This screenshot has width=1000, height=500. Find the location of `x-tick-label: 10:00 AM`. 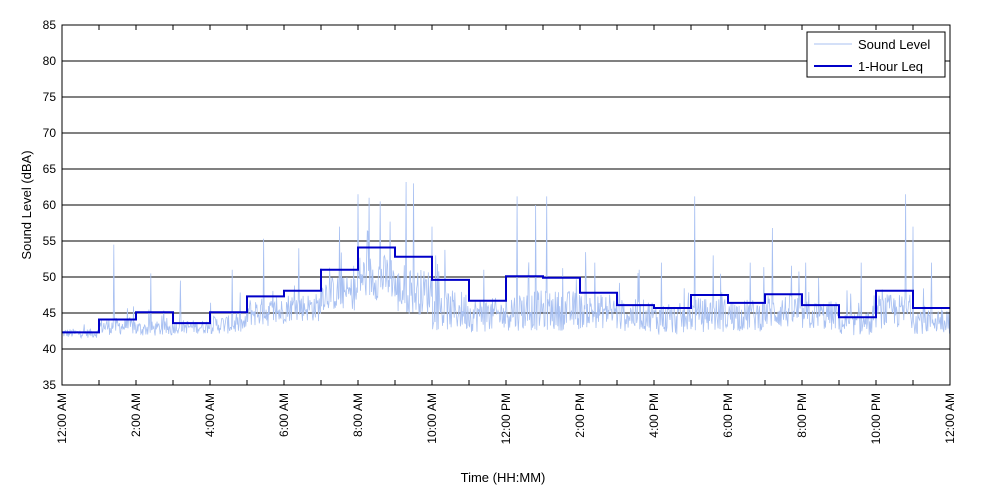

x-tick-label: 10:00 AM is located at coordinates (432, 418).